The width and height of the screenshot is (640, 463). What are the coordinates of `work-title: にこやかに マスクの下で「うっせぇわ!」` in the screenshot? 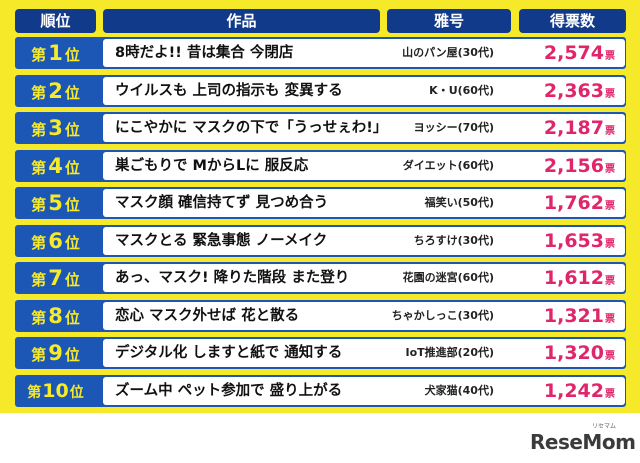 It's located at (251, 128).